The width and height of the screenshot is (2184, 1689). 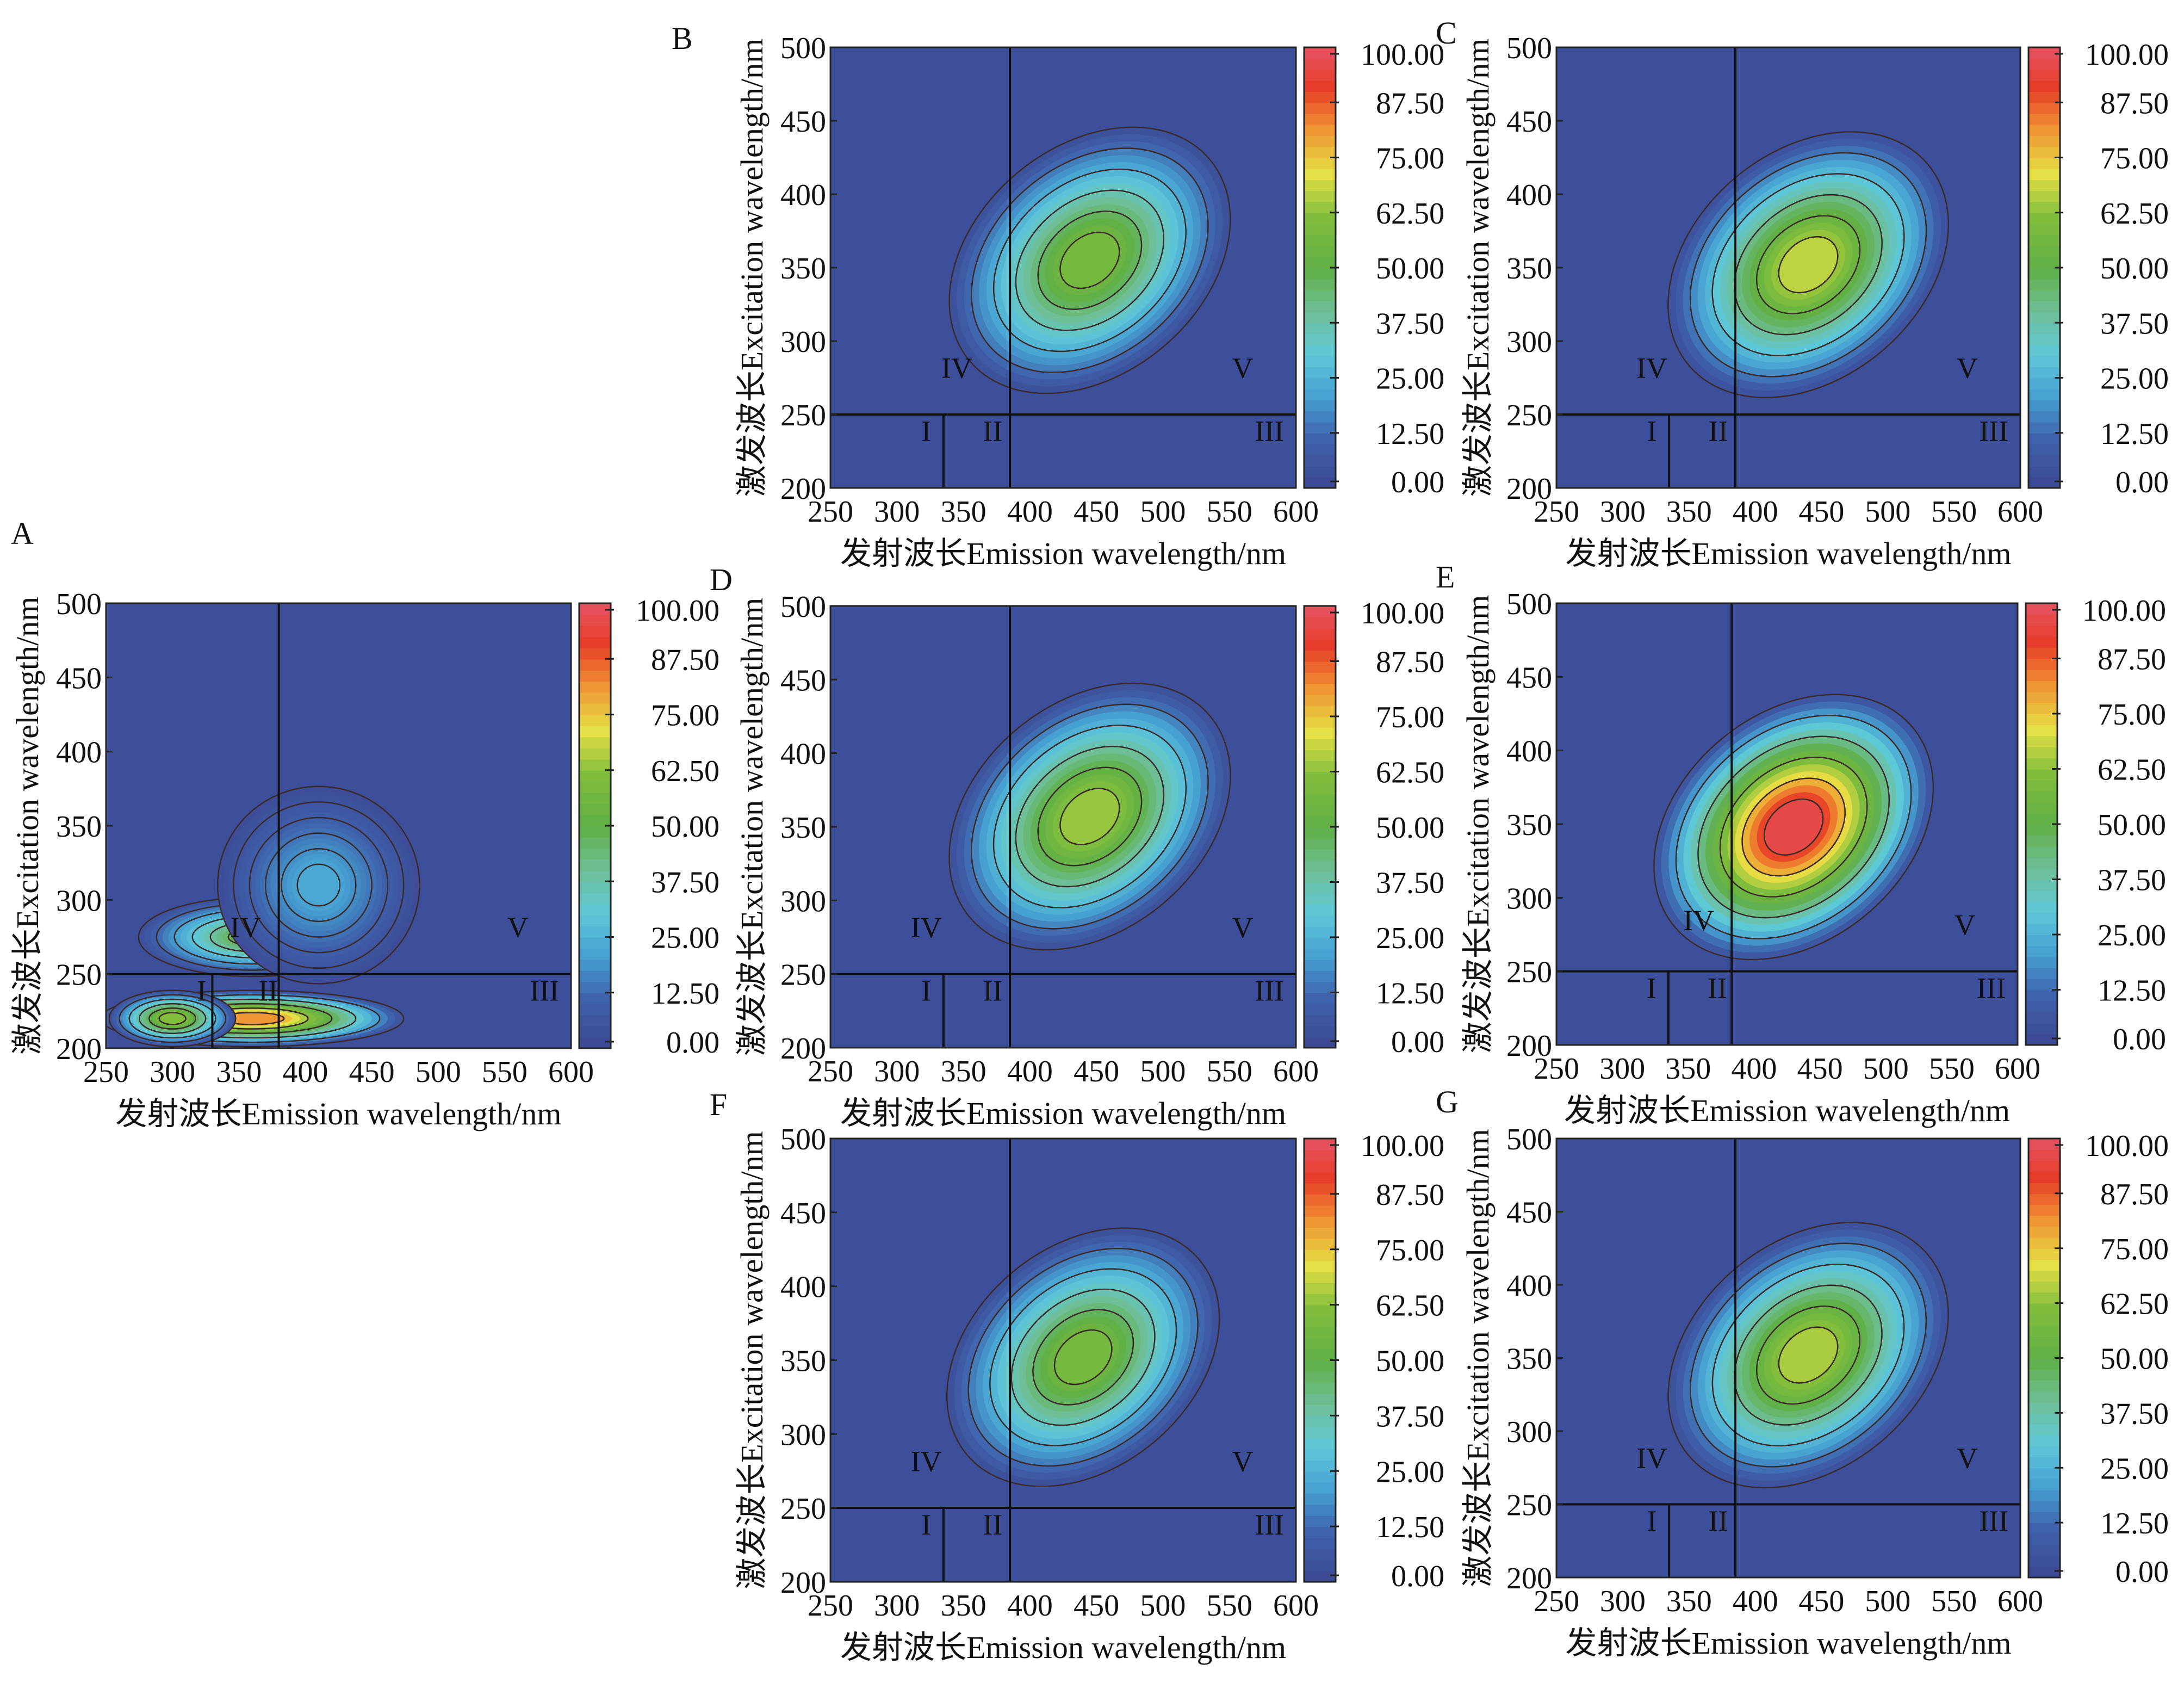 I want to click on x-axis-label: 发射波长Emission wavelength/nm, so click(x=1789, y=1643).